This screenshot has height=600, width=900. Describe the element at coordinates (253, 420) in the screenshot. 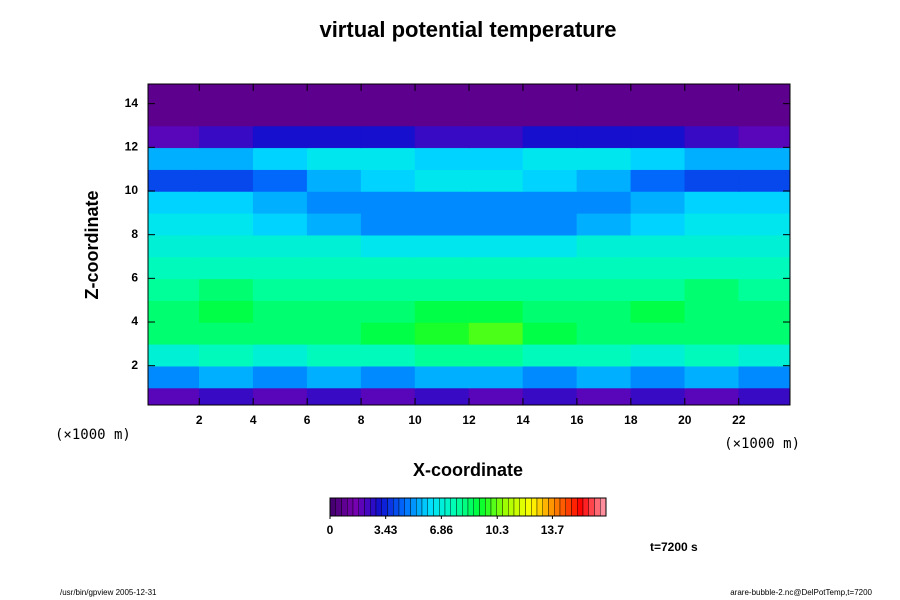

I see `x-tick-label: 4` at that location.